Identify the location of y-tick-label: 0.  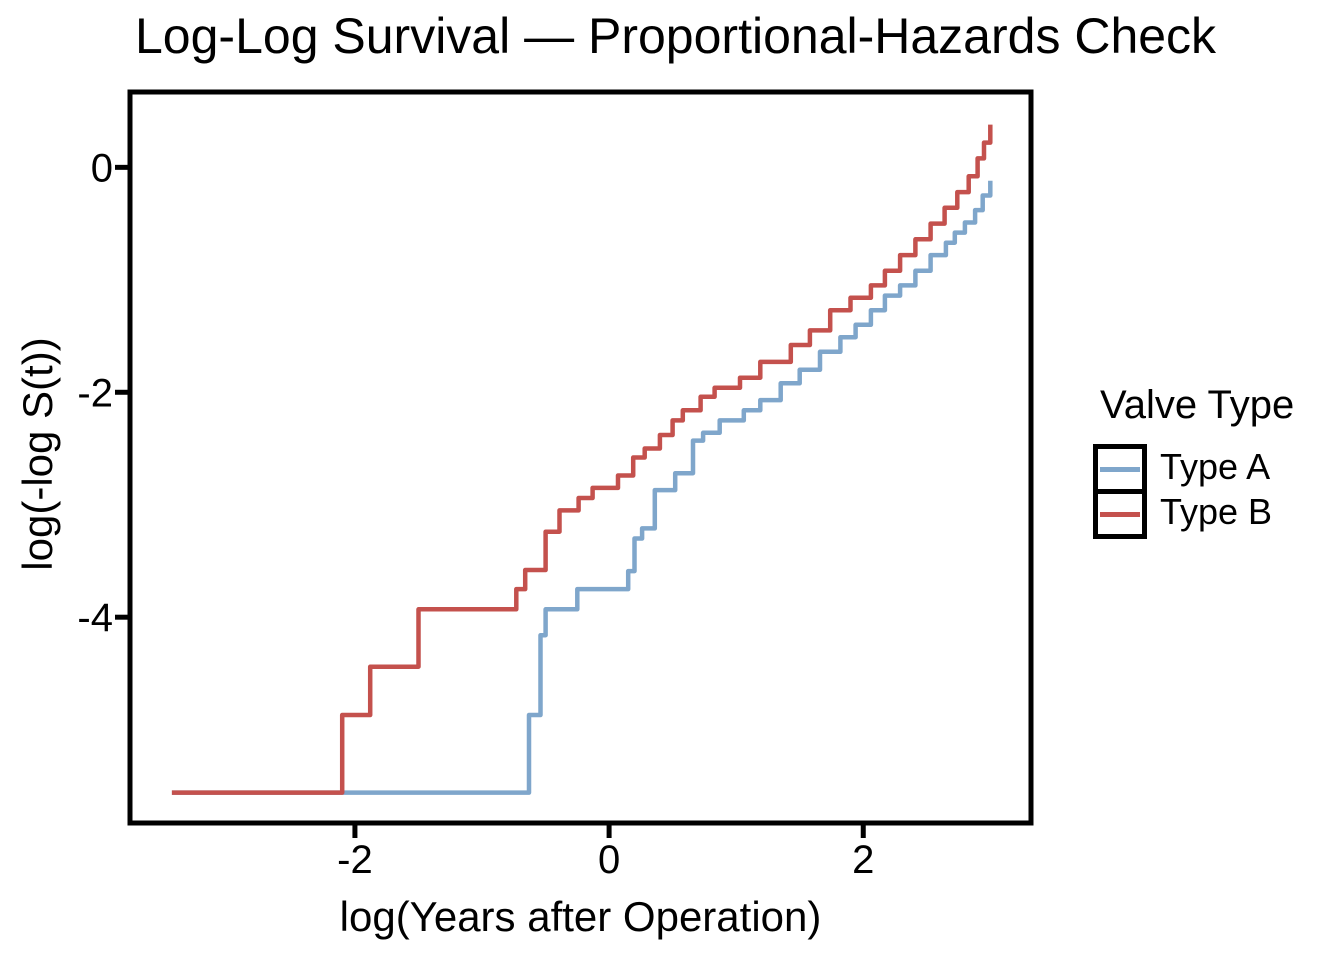
(102, 168).